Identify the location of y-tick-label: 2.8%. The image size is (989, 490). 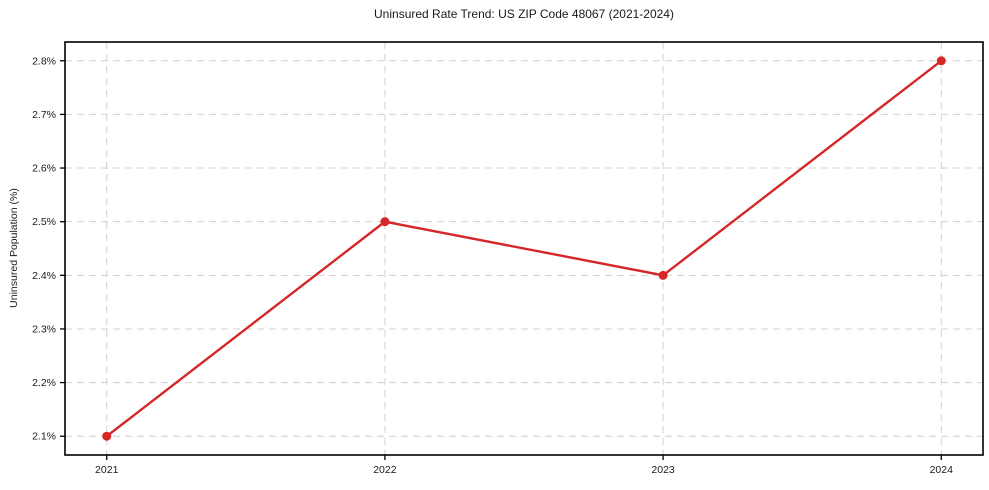
(44, 61).